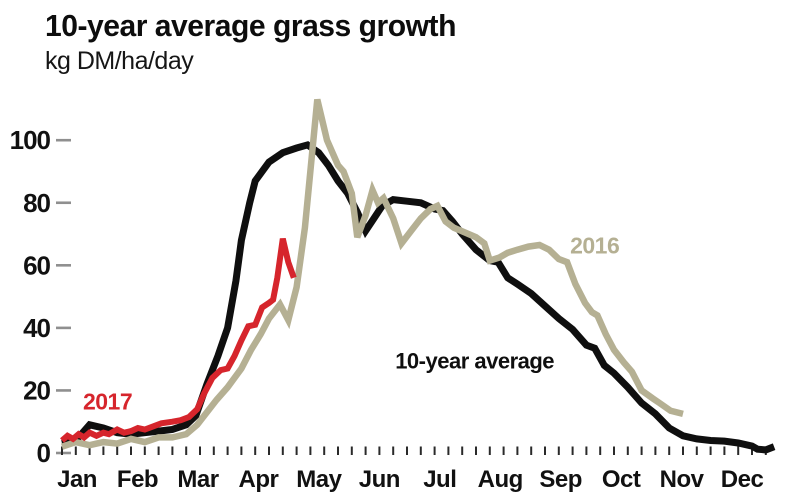 The width and height of the screenshot is (790, 499). I want to click on month-label-jun: Jun, so click(379, 479).